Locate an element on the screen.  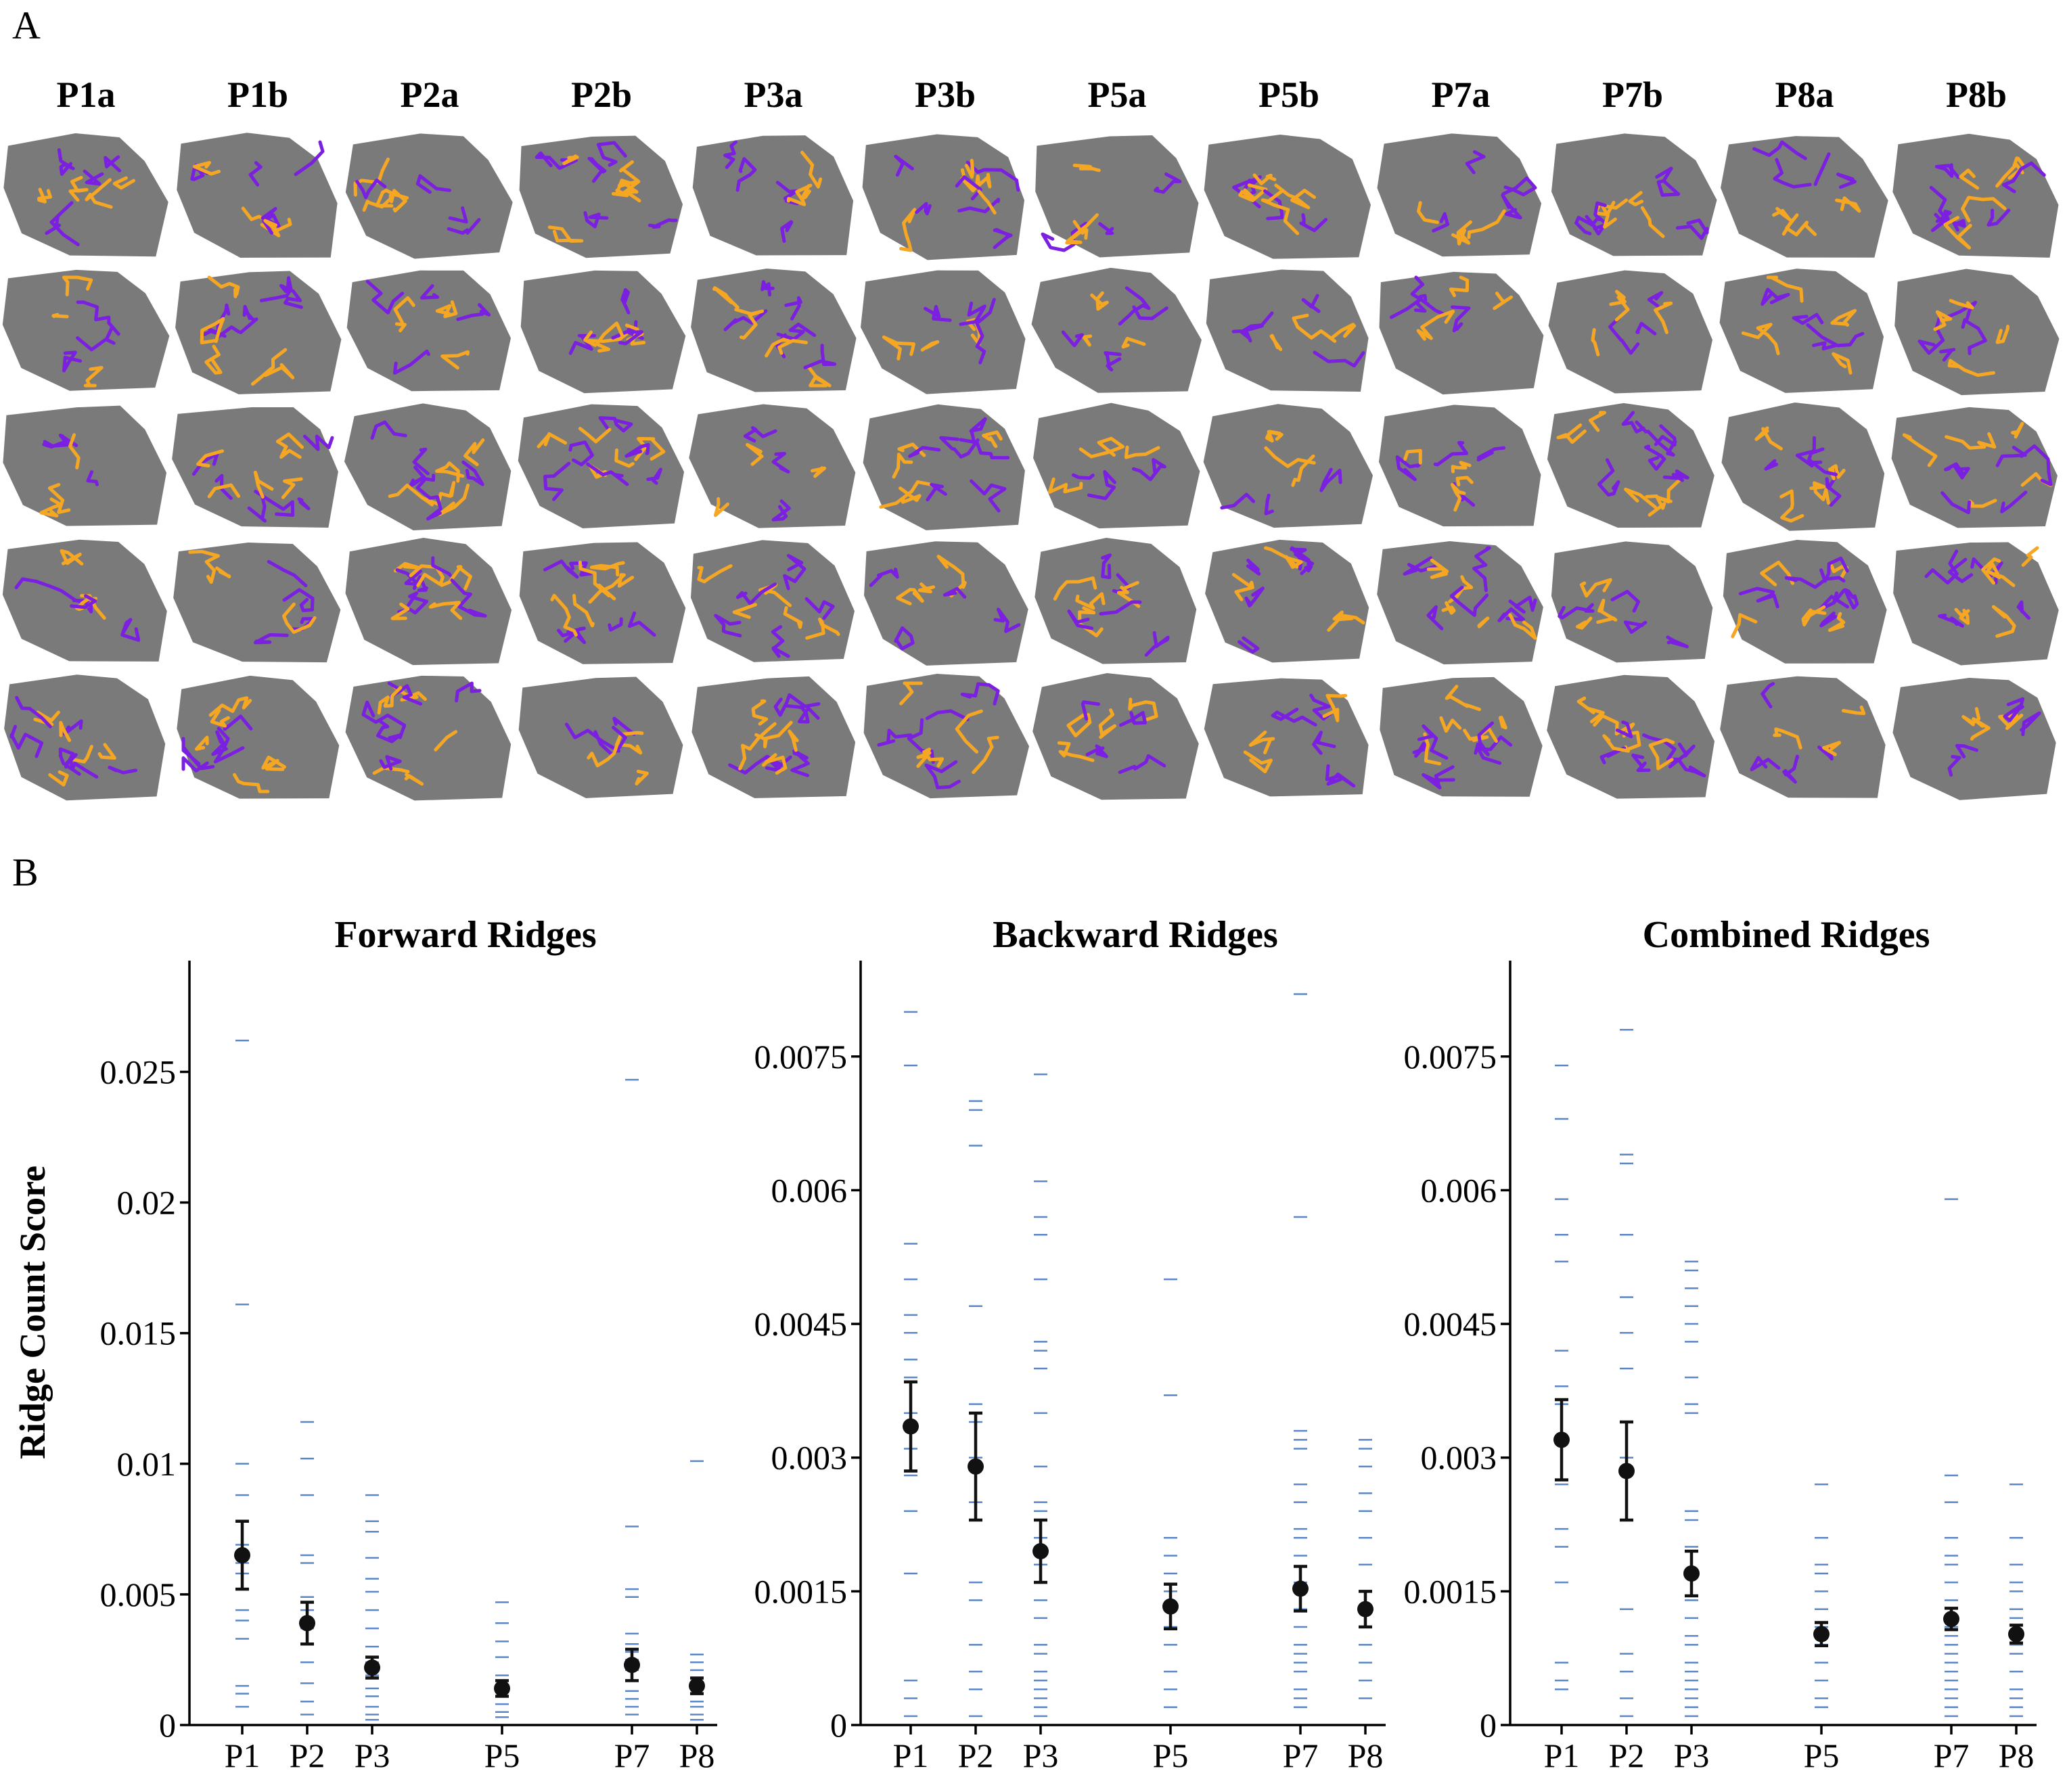
tile-p8a-row2 is located at coordinates (1801, 331).